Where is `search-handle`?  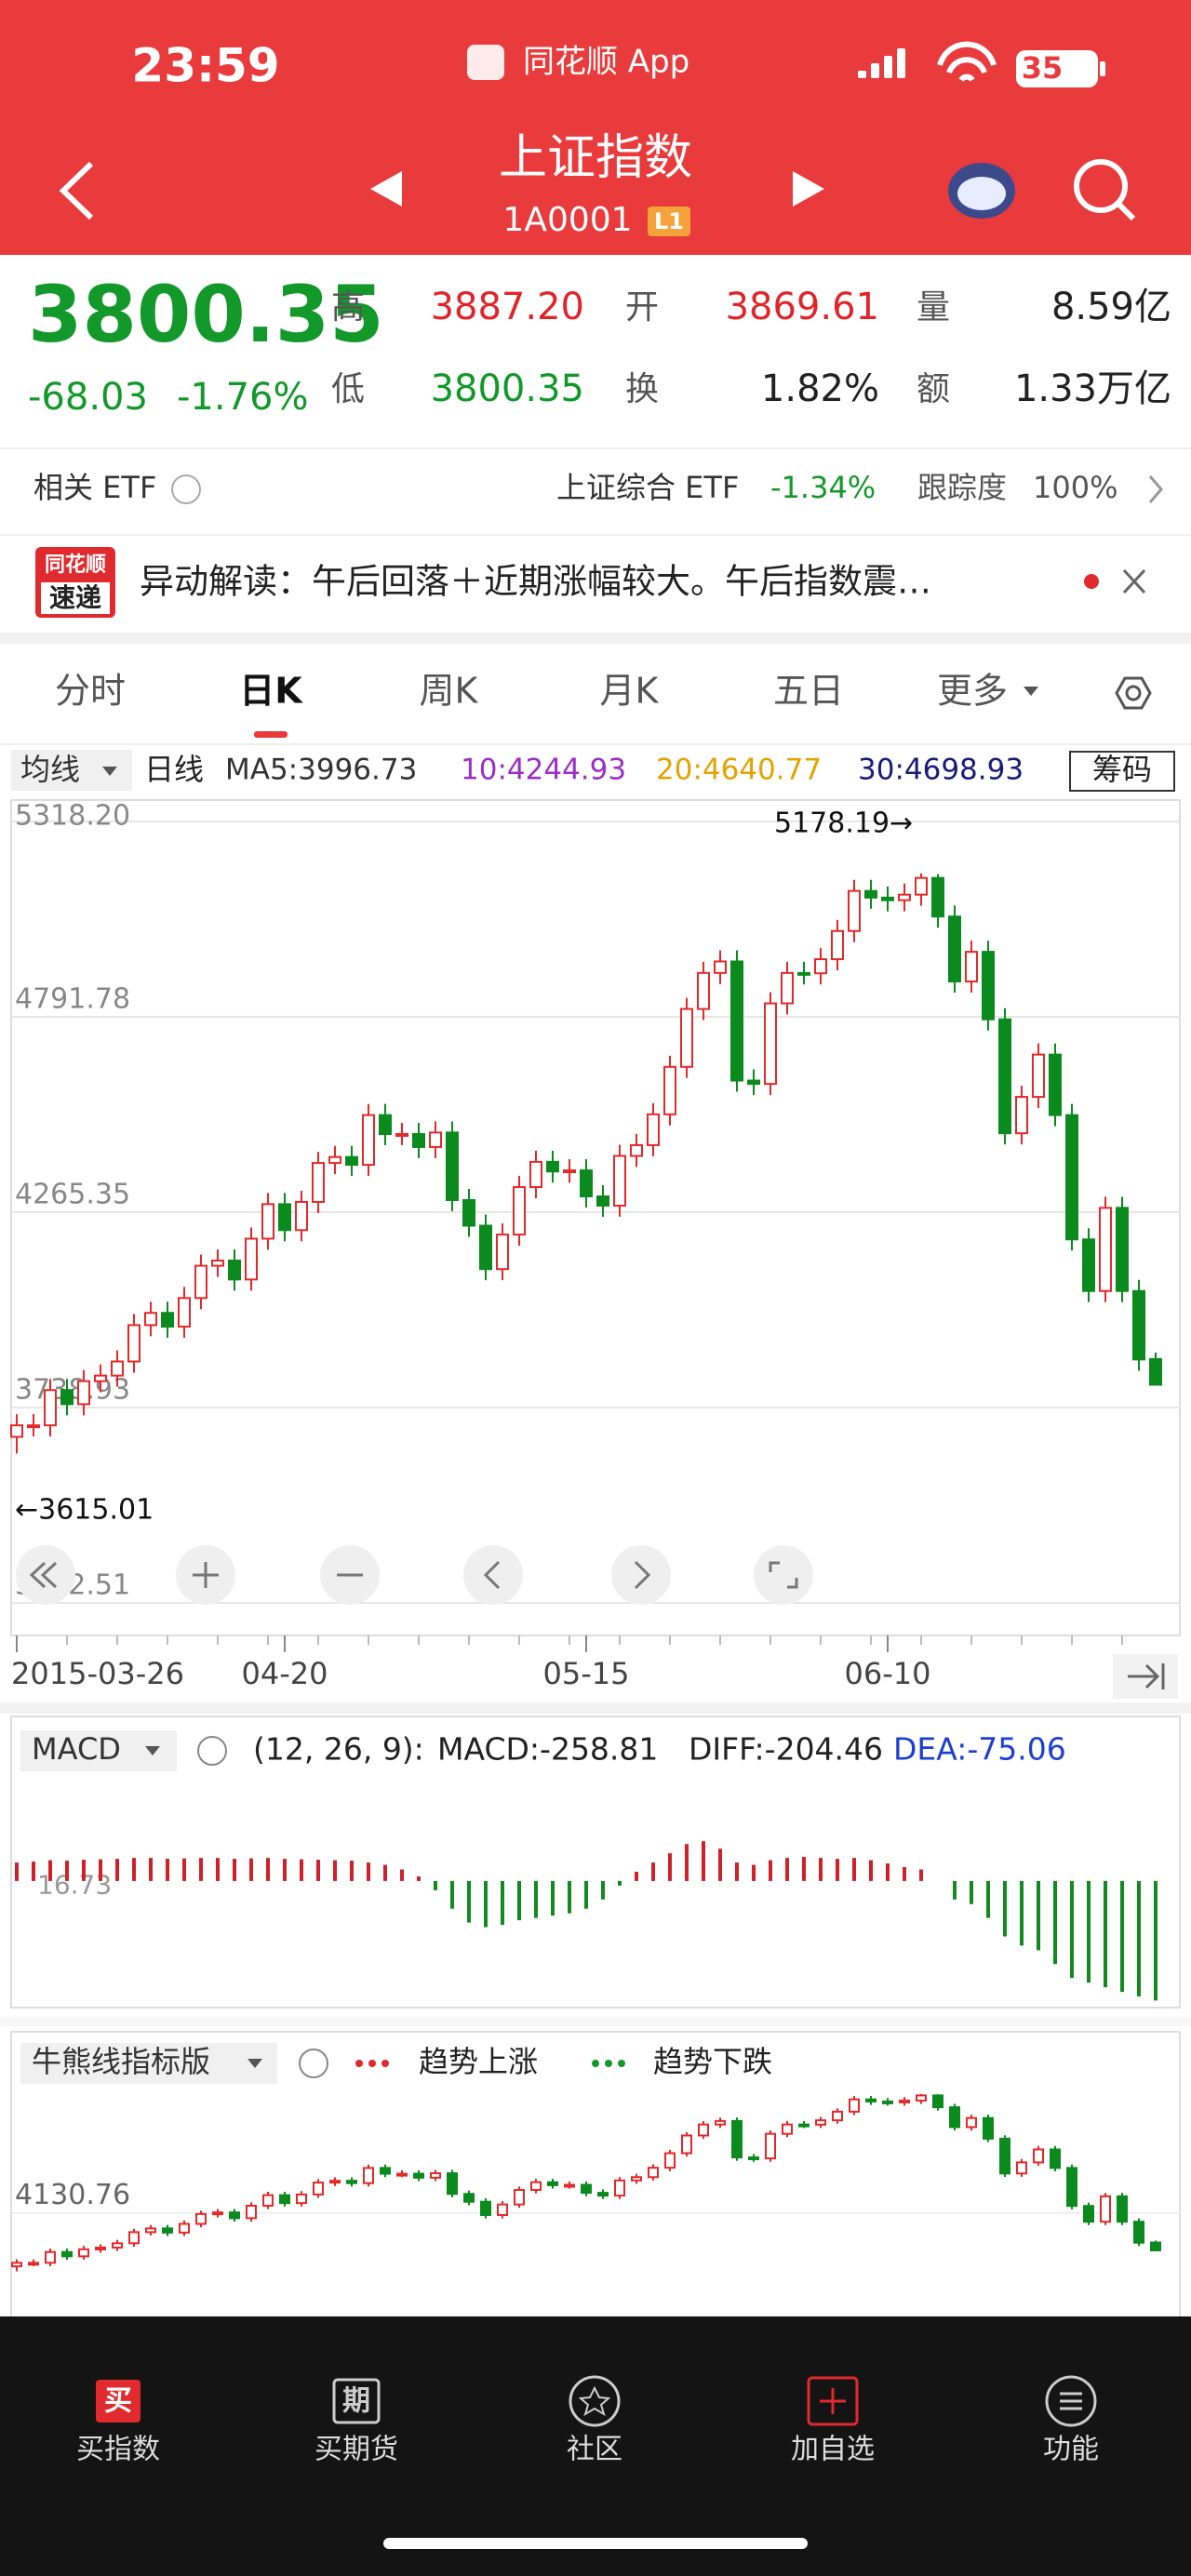 search-handle is located at coordinates (1126, 211).